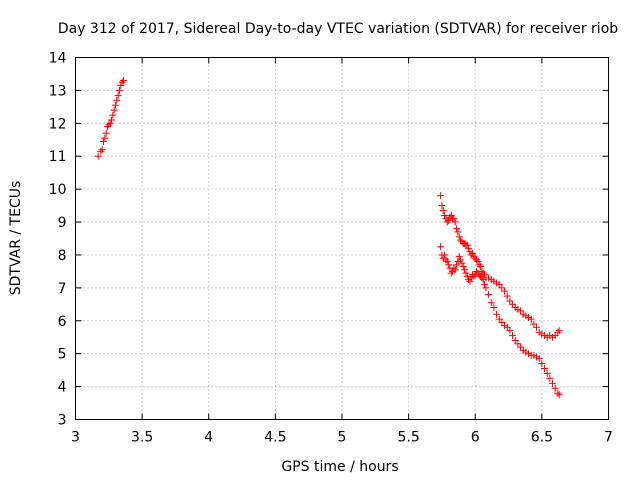 This screenshot has height=480, width=640. Describe the element at coordinates (62, 421) in the screenshot. I see `y-tick-label: 3` at that location.